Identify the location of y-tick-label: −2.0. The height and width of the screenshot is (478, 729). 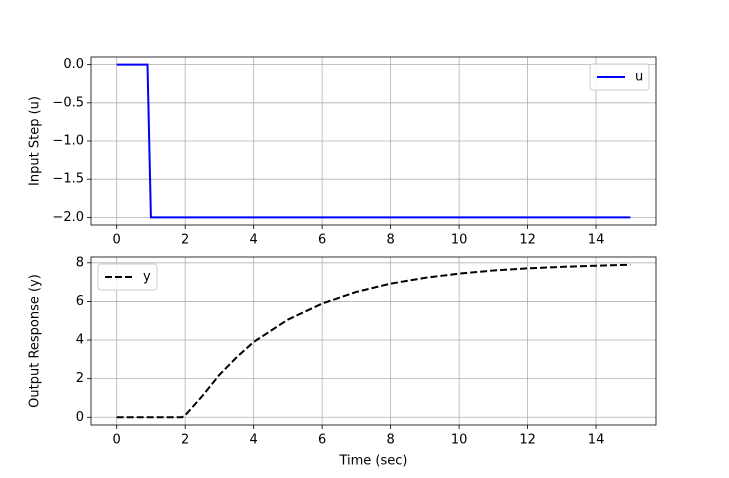
(68, 217).